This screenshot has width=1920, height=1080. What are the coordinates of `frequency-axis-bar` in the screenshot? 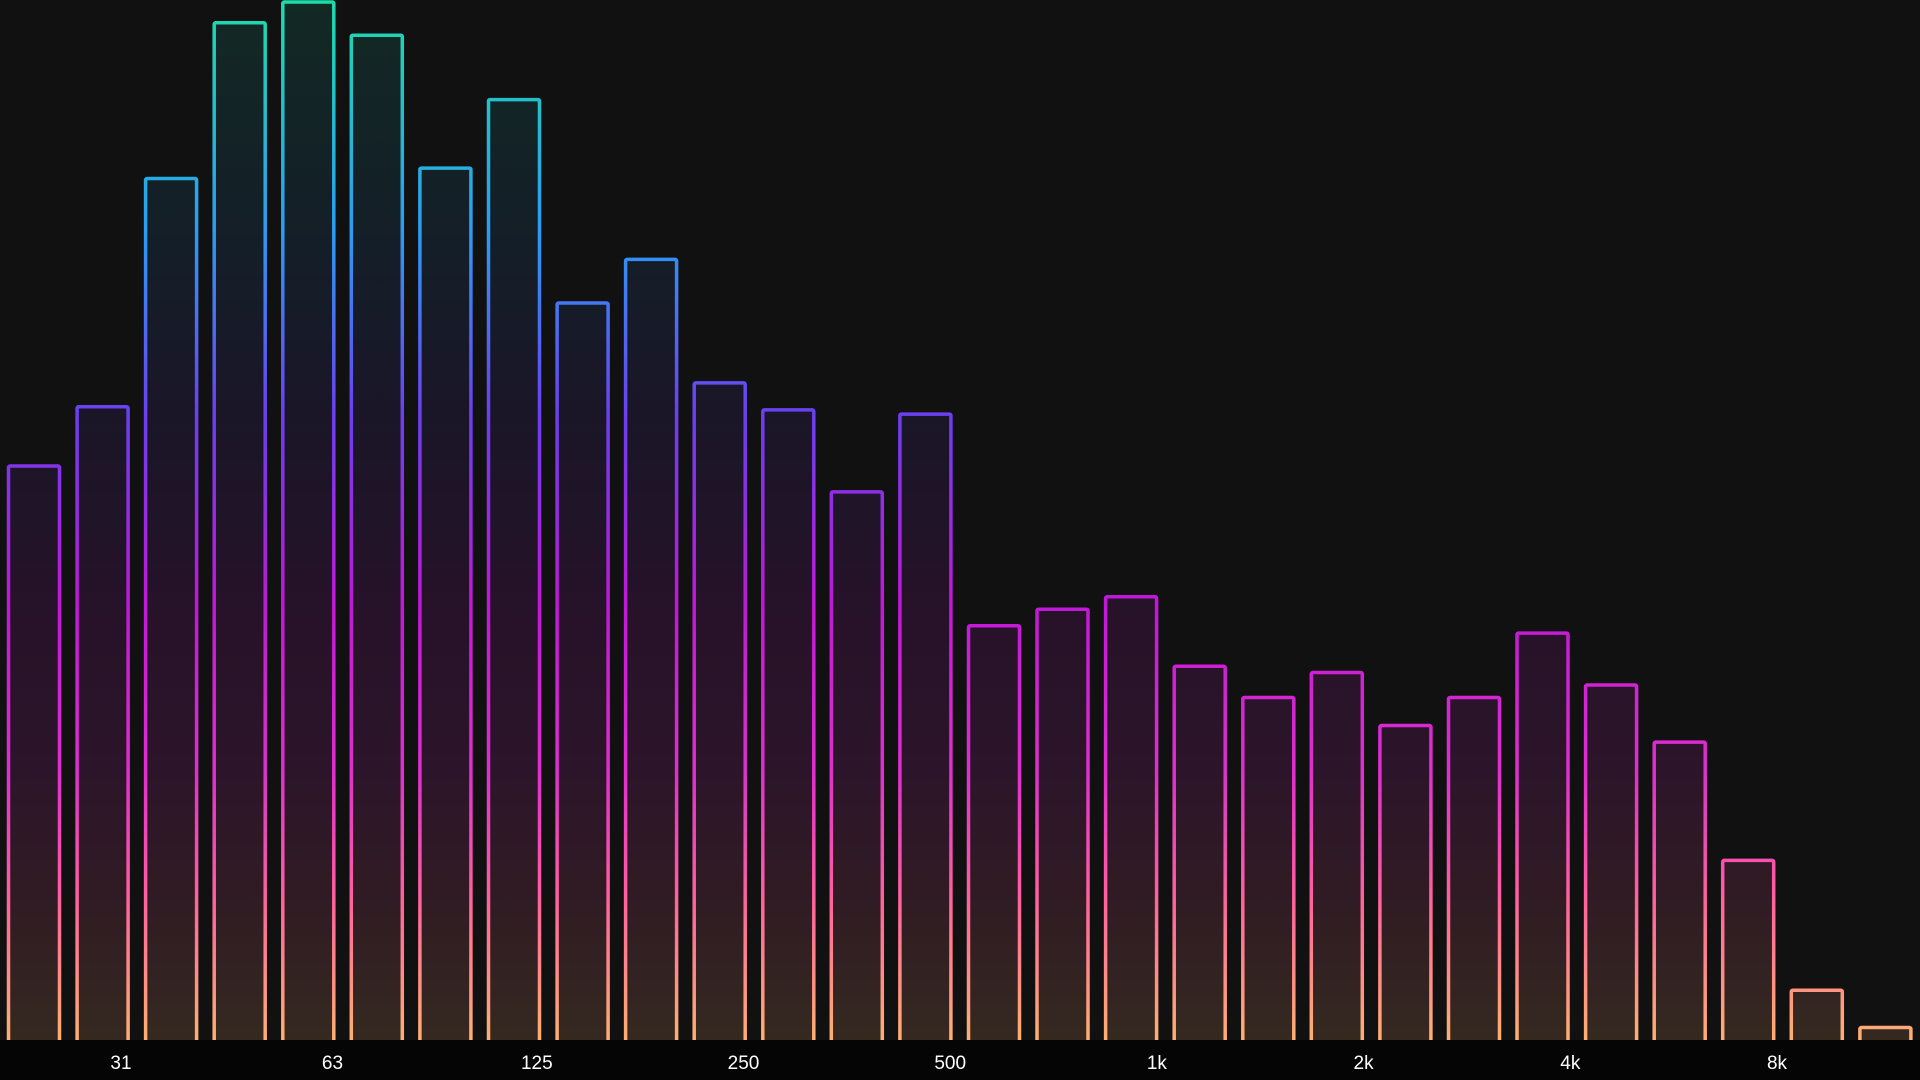 It's located at (960, 1060).